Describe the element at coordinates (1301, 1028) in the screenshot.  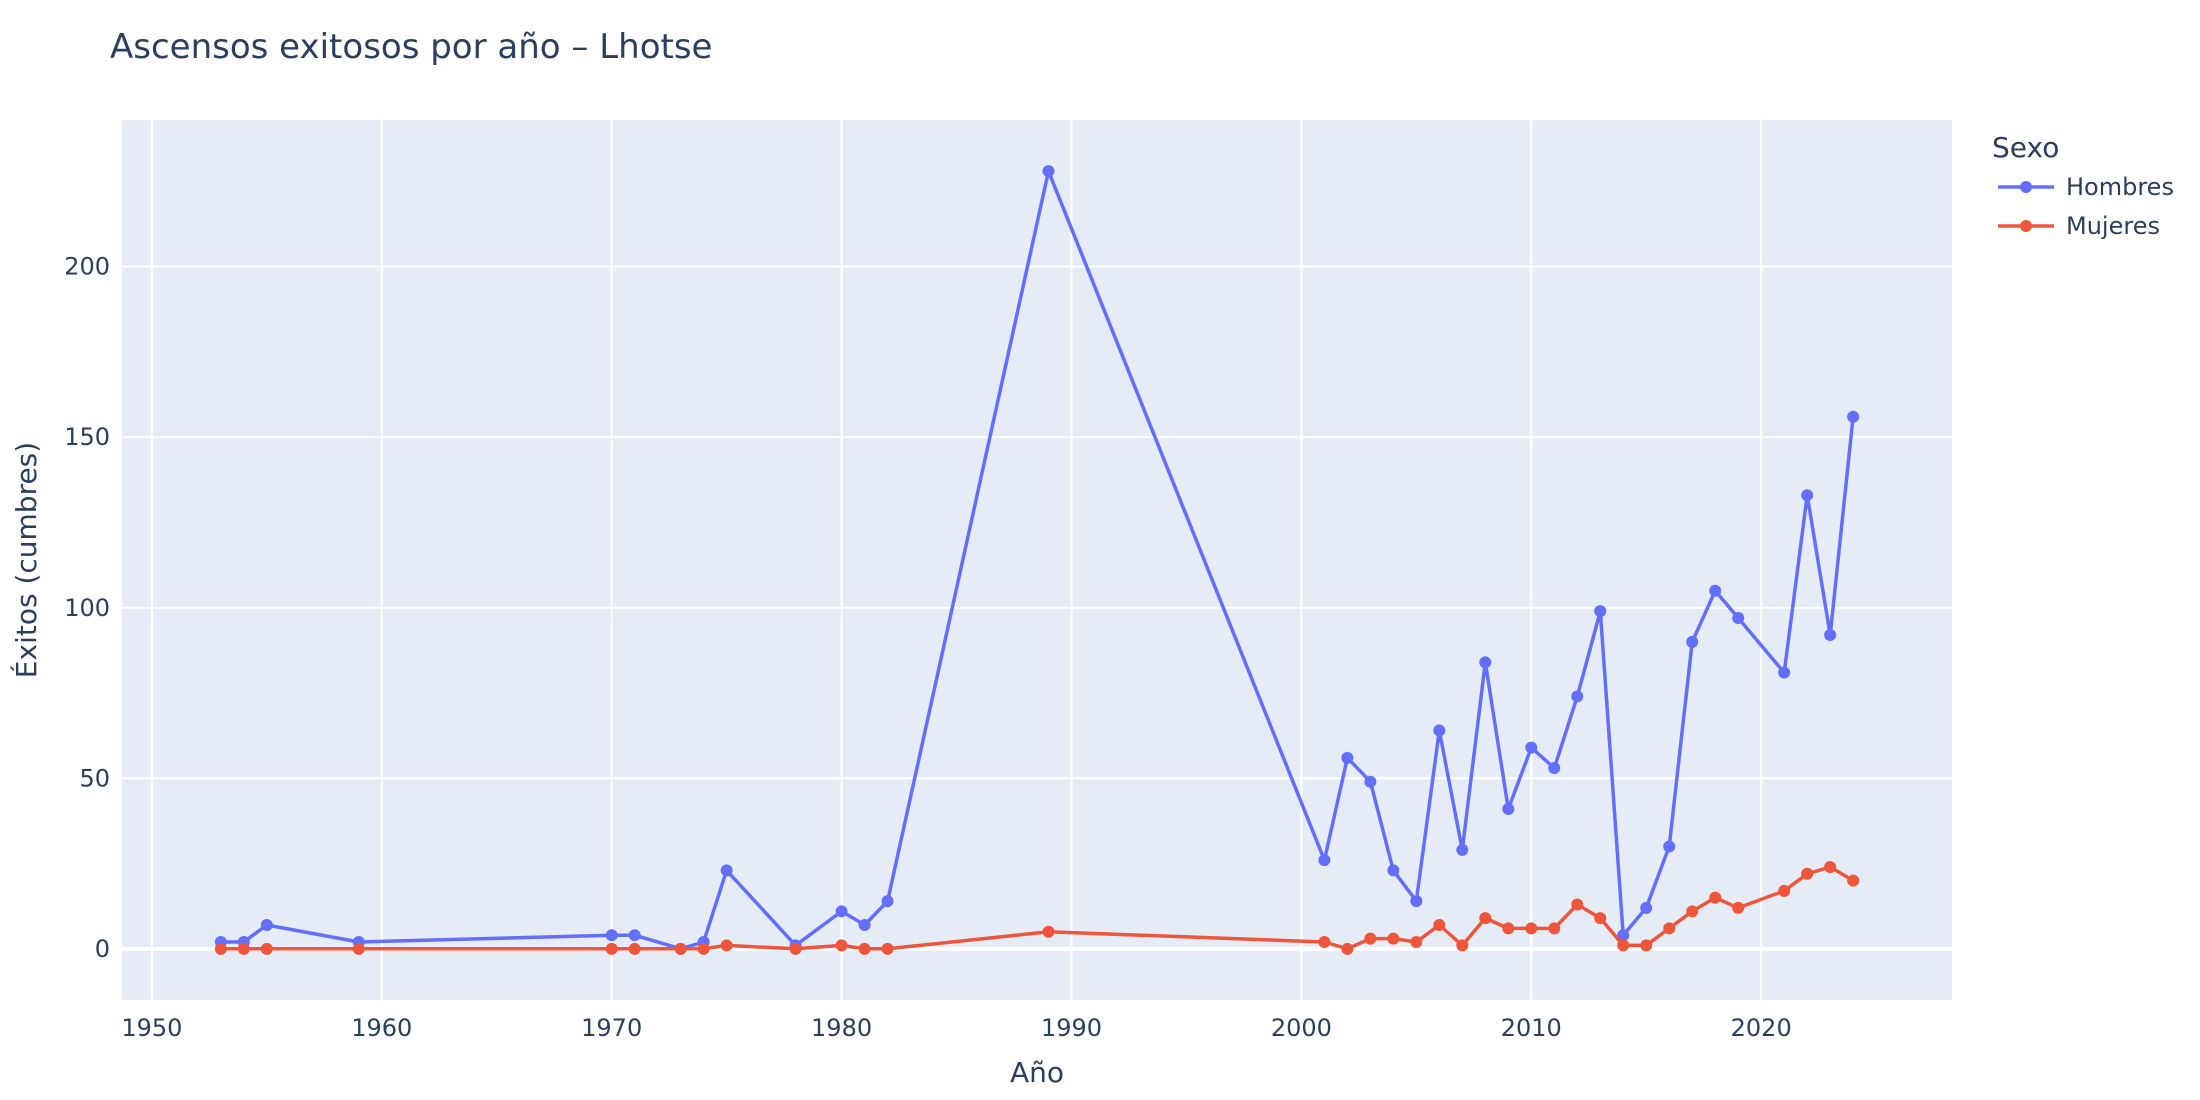
I see `x-tick-label: 2000` at that location.